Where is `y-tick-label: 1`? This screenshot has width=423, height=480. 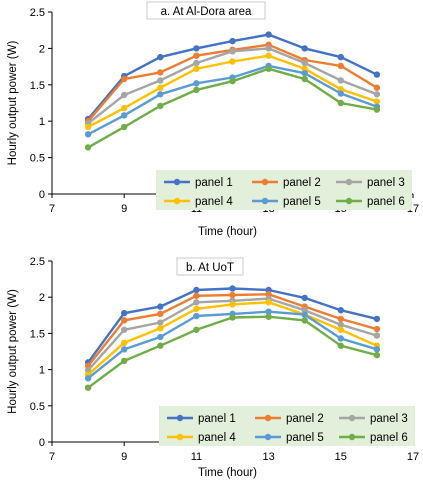
y-tick-label: 1 is located at coordinates (42, 371).